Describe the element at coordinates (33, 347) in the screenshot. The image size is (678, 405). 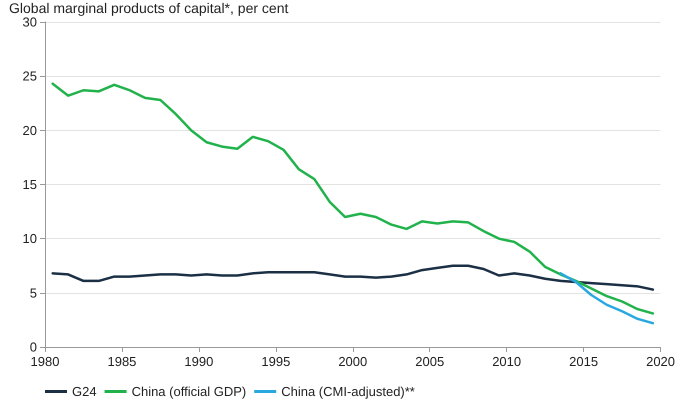
I see `y-tick-label: 0` at that location.